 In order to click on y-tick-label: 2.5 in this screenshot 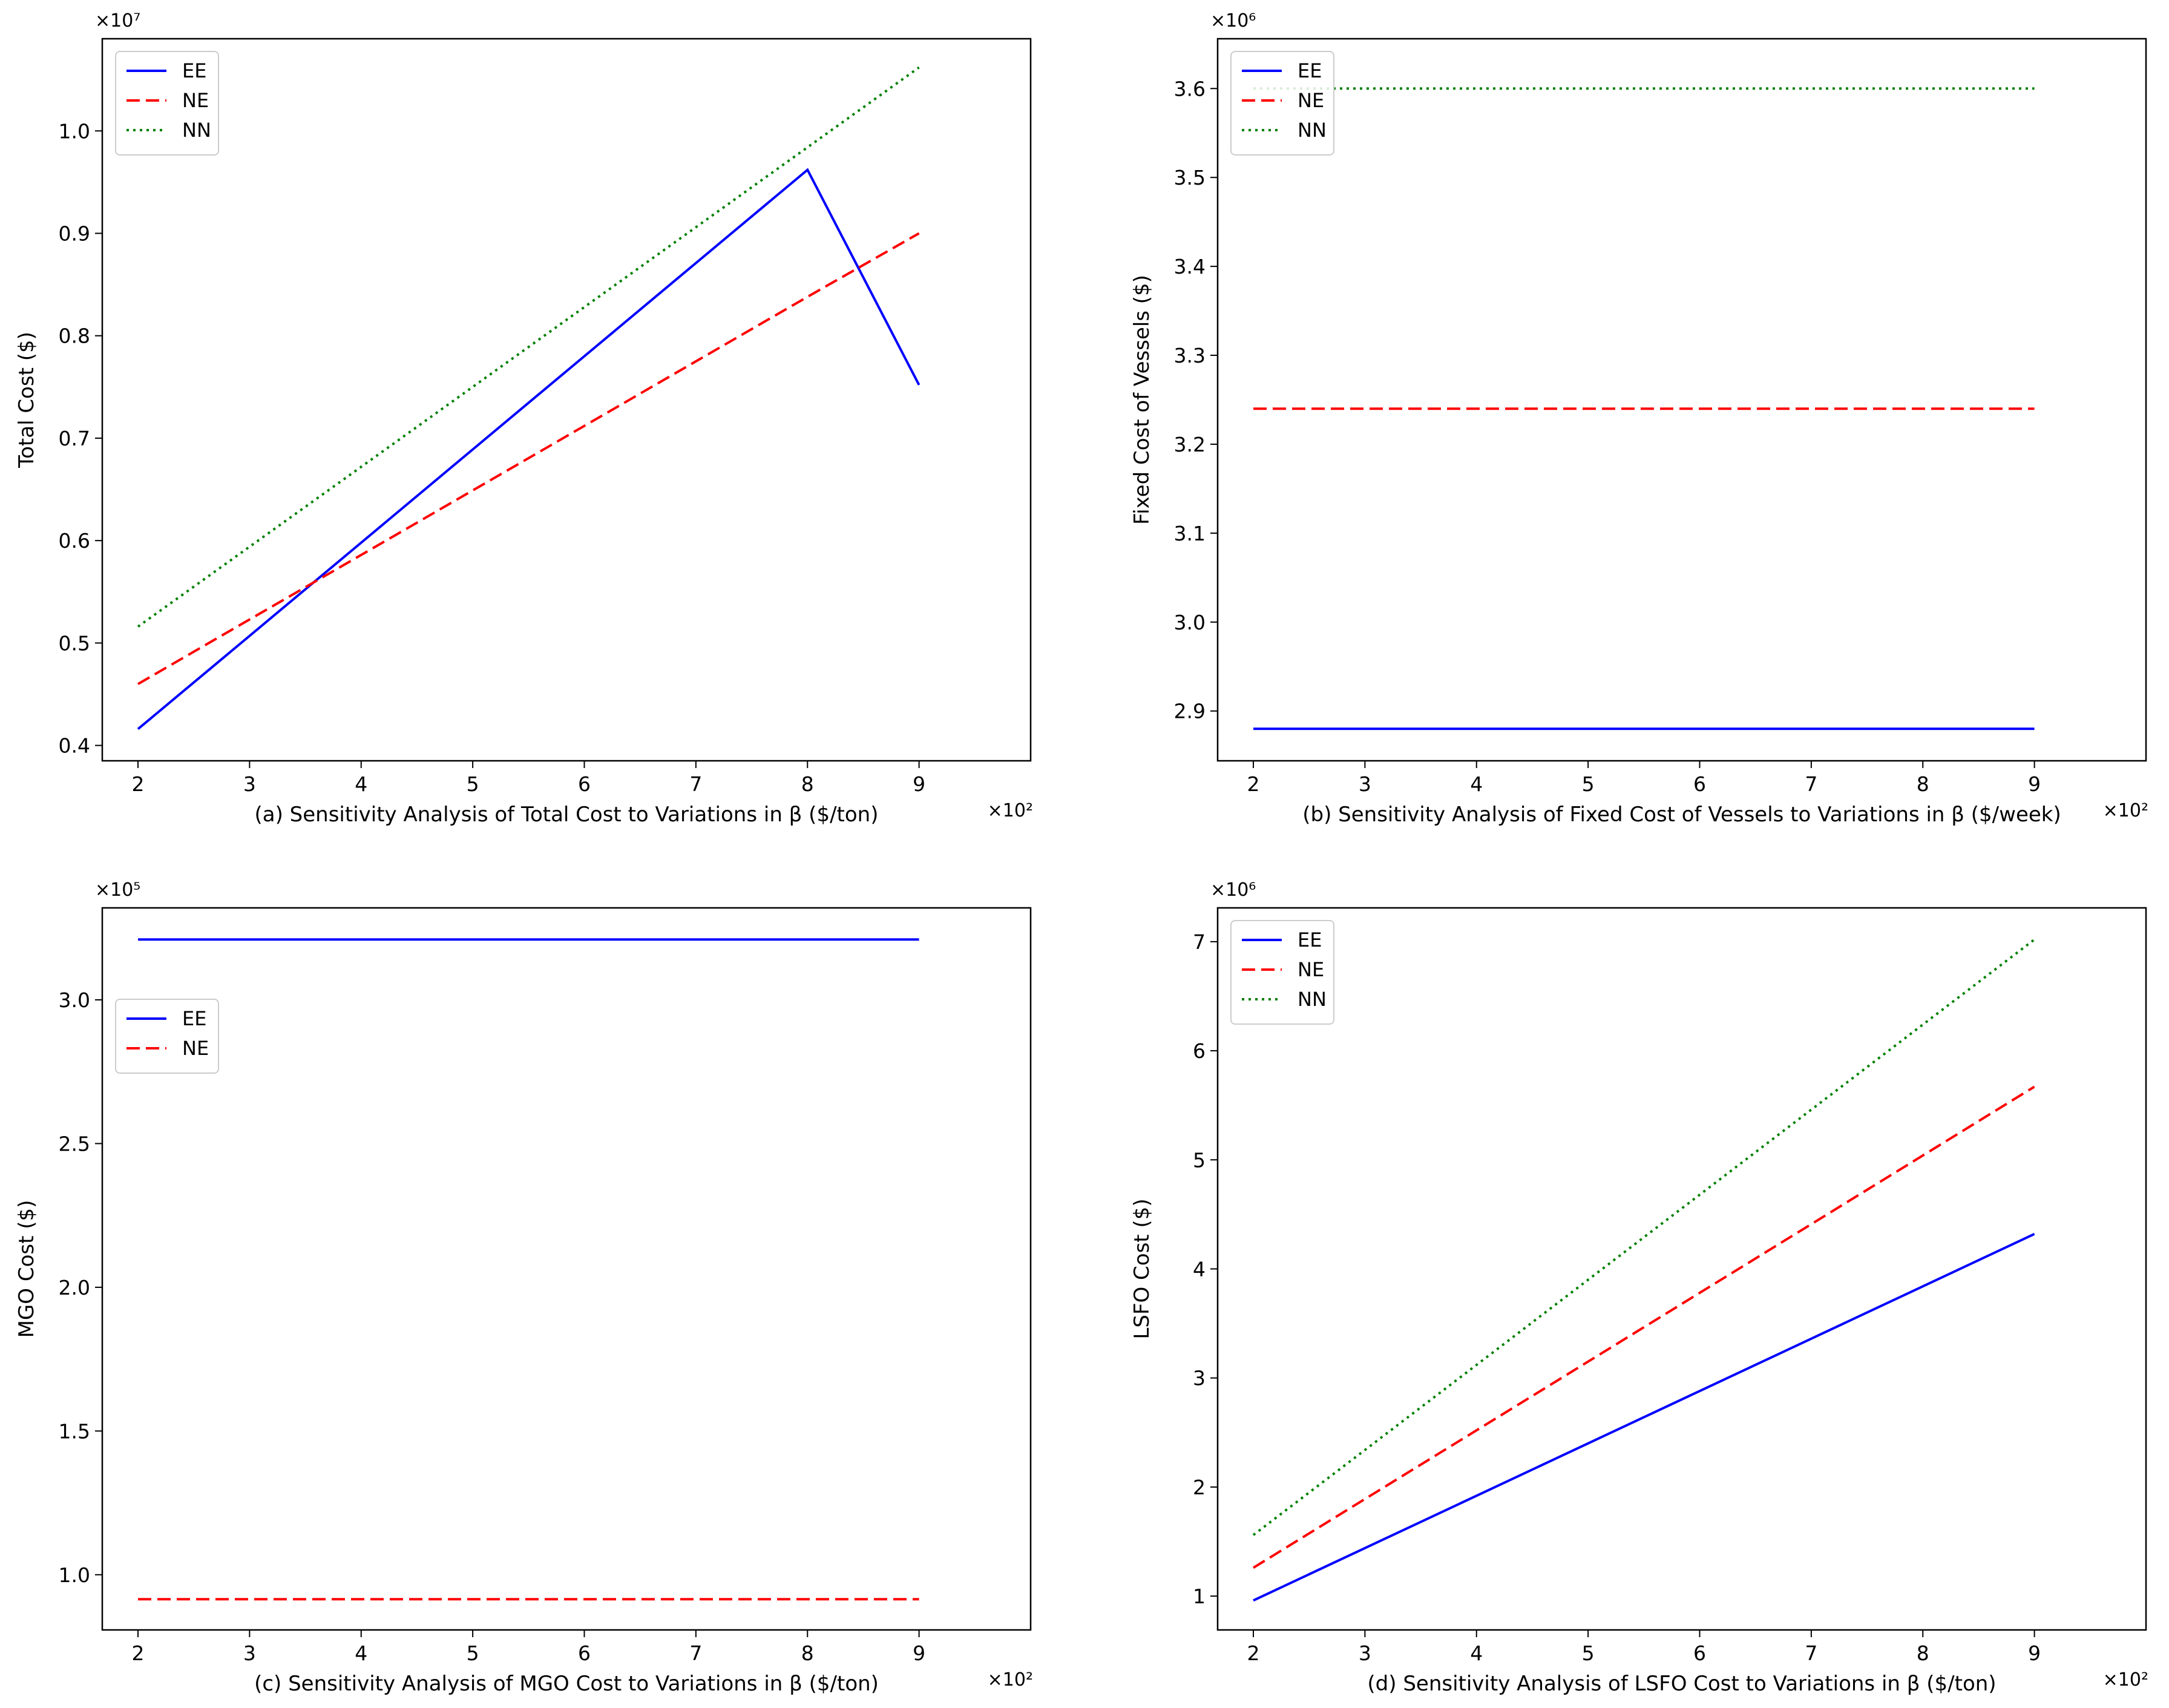, I will do `click(74, 1143)`.